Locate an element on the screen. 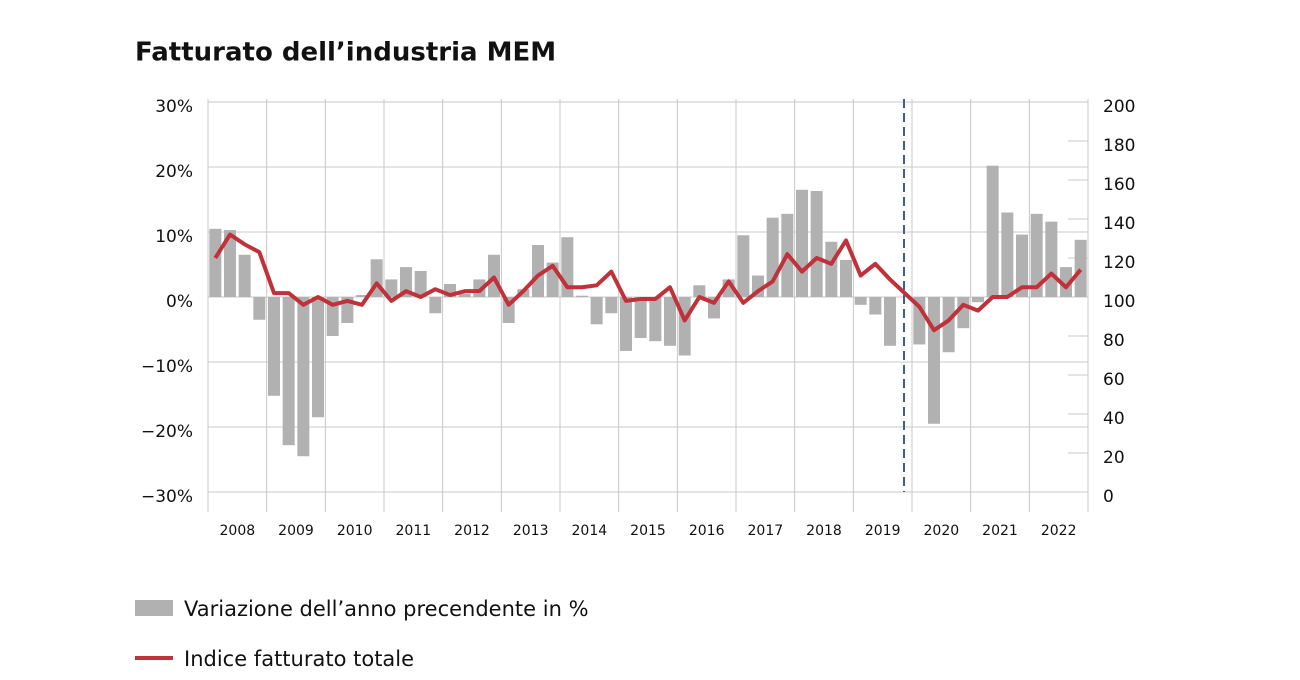  y2-tick-label: 120 is located at coordinates (1119, 263).